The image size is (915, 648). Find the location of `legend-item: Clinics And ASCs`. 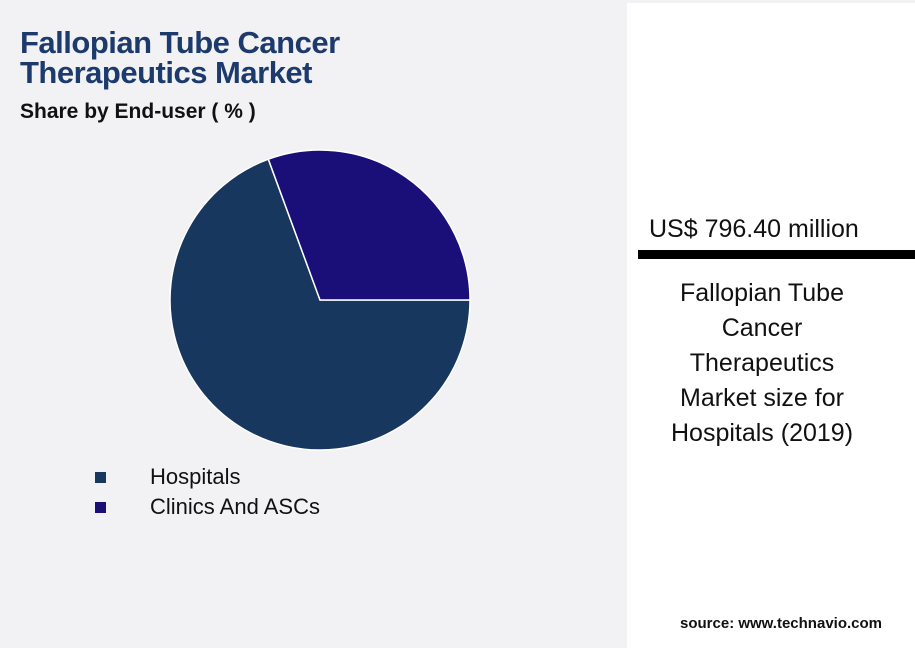

legend-item: Clinics And ASCs is located at coordinates (207, 507).